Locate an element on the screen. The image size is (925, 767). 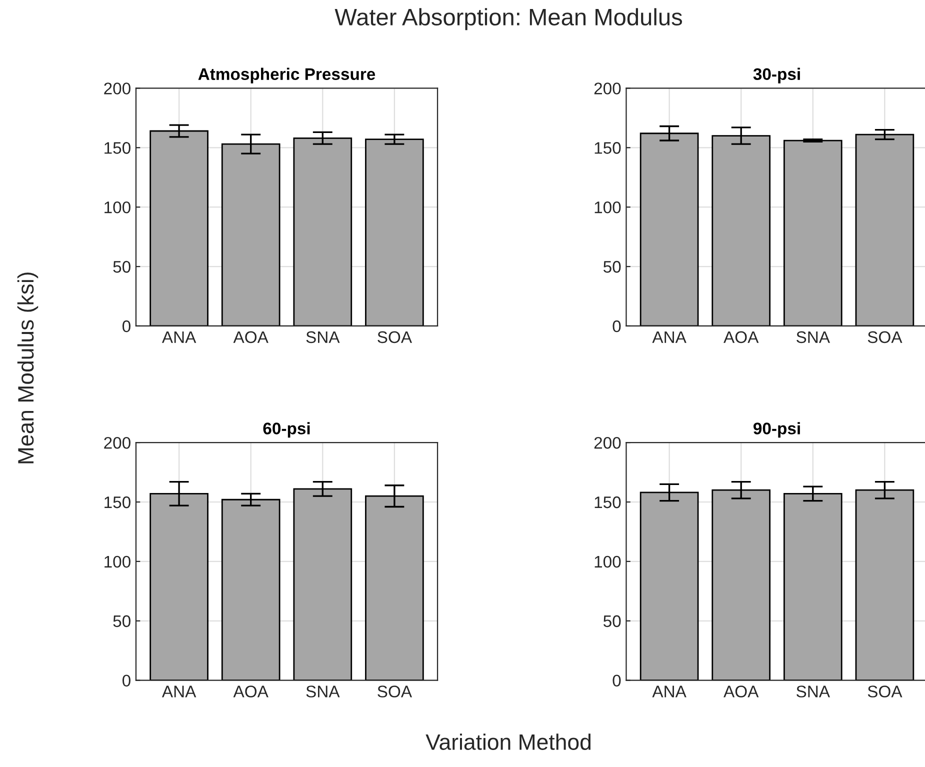
text: Variation Method is located at coordinates (508, 742).